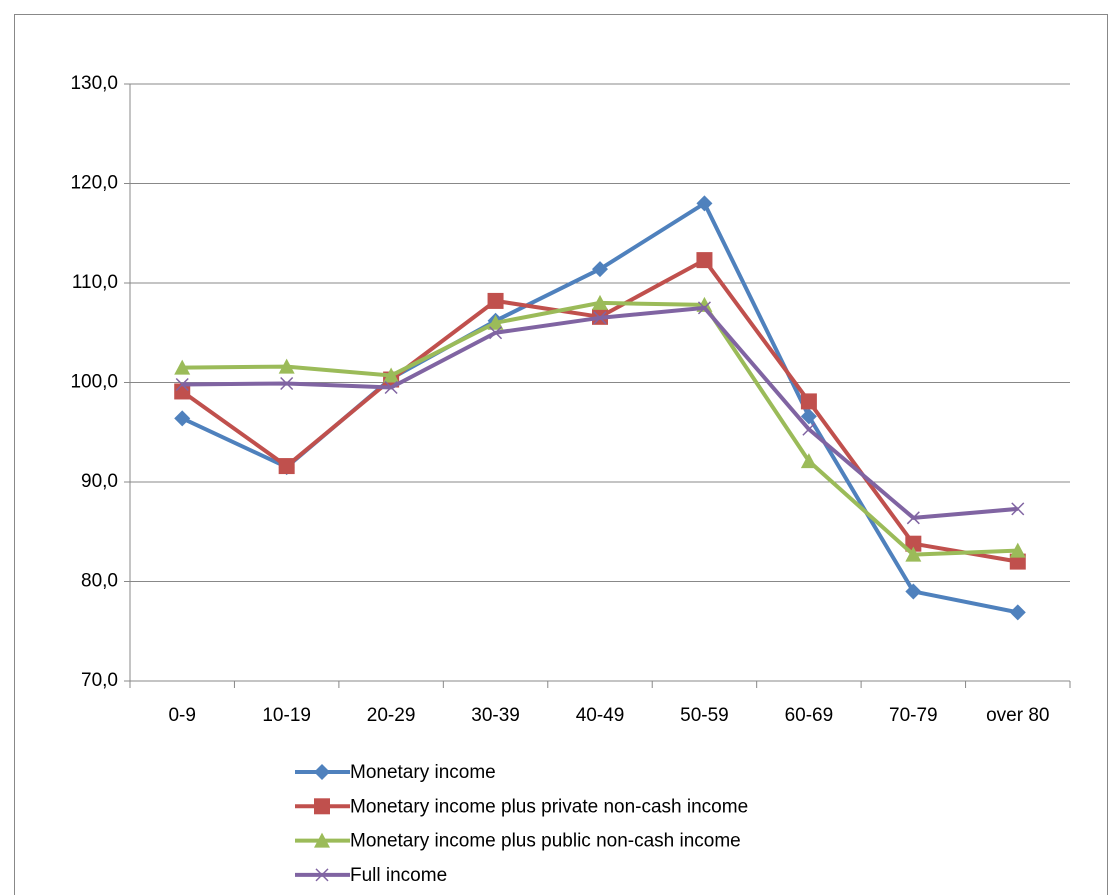 The height and width of the screenshot is (895, 1110). Describe the element at coordinates (286, 715) in the screenshot. I see `x-tick-label: 10-19` at that location.